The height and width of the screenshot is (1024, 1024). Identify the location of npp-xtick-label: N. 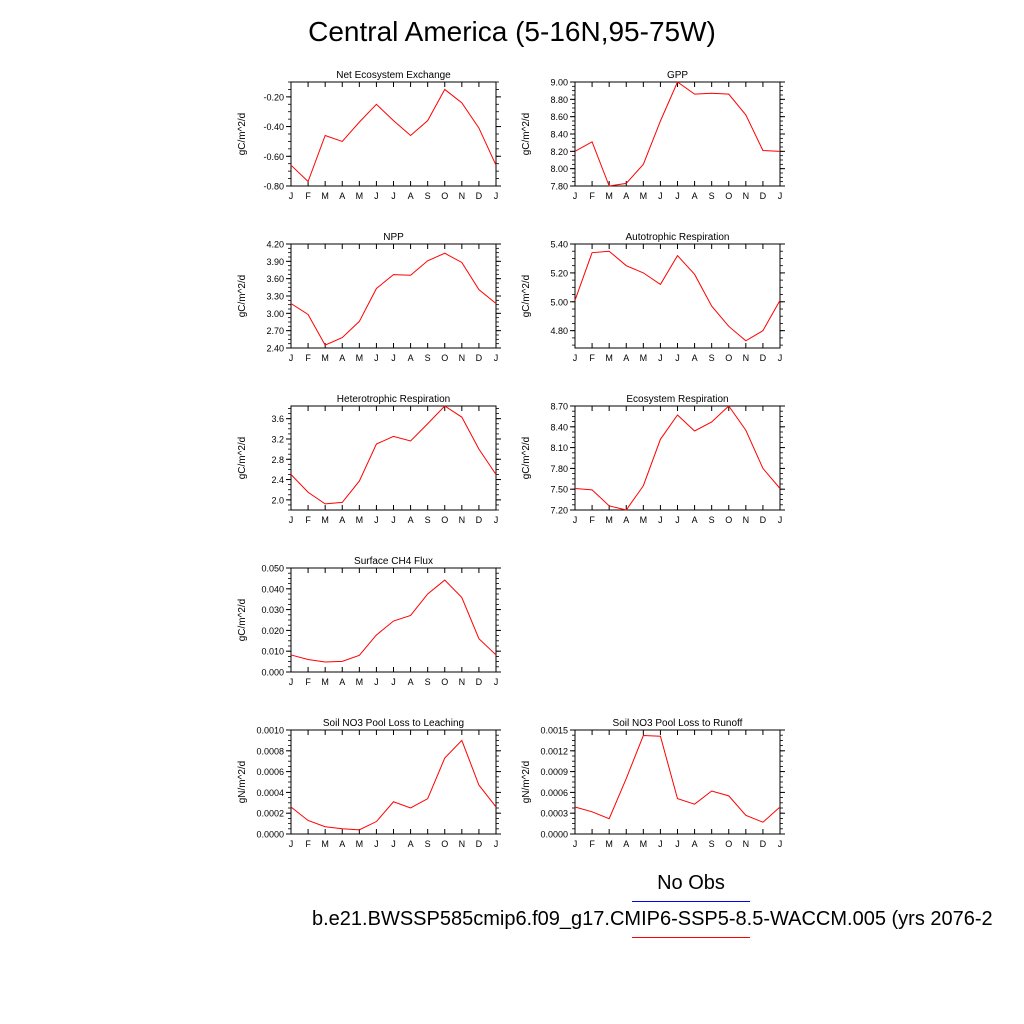
(462, 358).